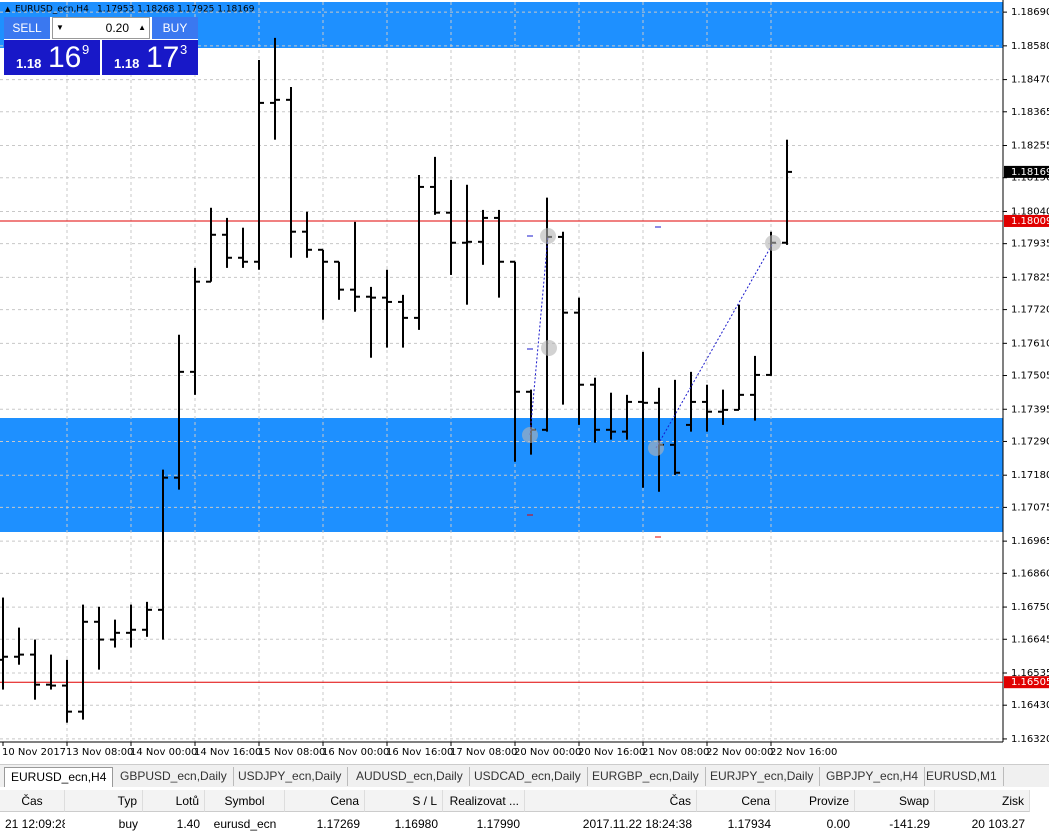 This screenshot has width=1049, height=838. I want to click on x-tick-label: 16 Nov 16:00, so click(419, 752).